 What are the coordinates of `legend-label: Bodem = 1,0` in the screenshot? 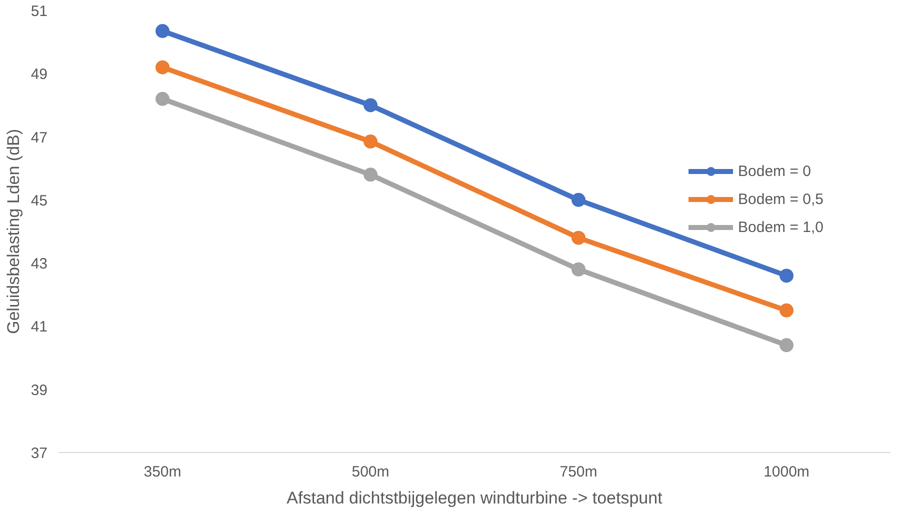 It's located at (781, 227).